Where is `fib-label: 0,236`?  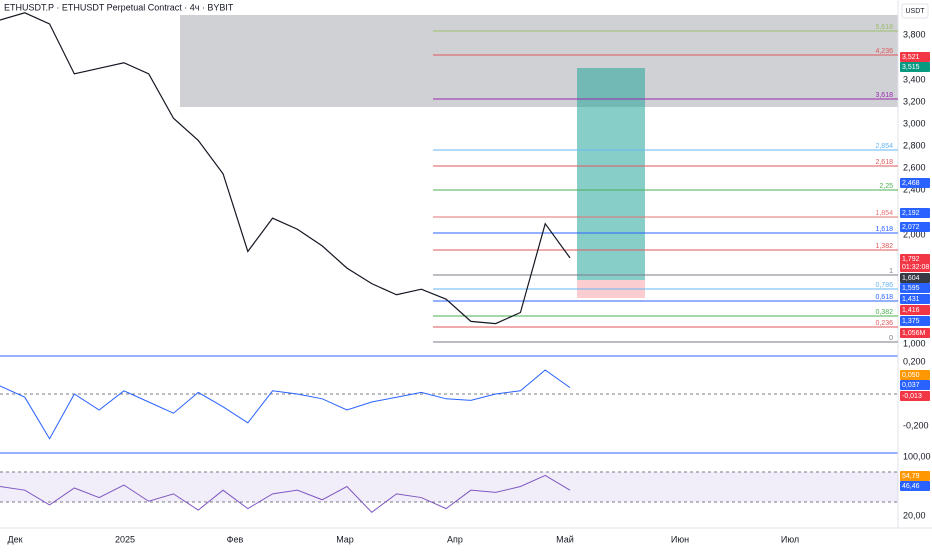
fib-label: 0,236 is located at coordinates (884, 323).